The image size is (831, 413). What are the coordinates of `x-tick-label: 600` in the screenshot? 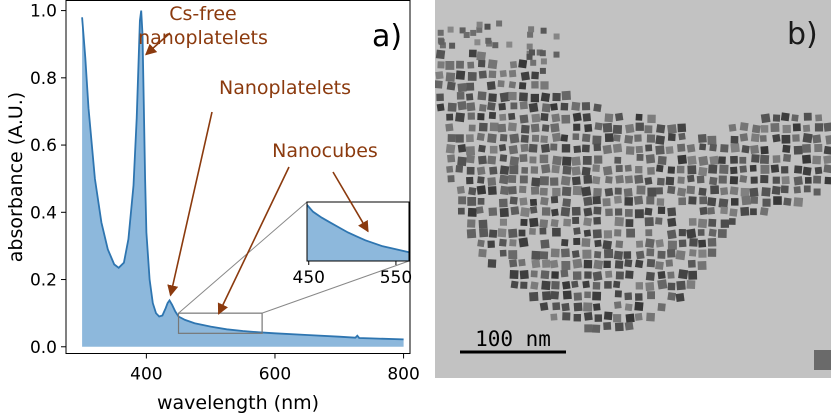 It's located at (275, 375).